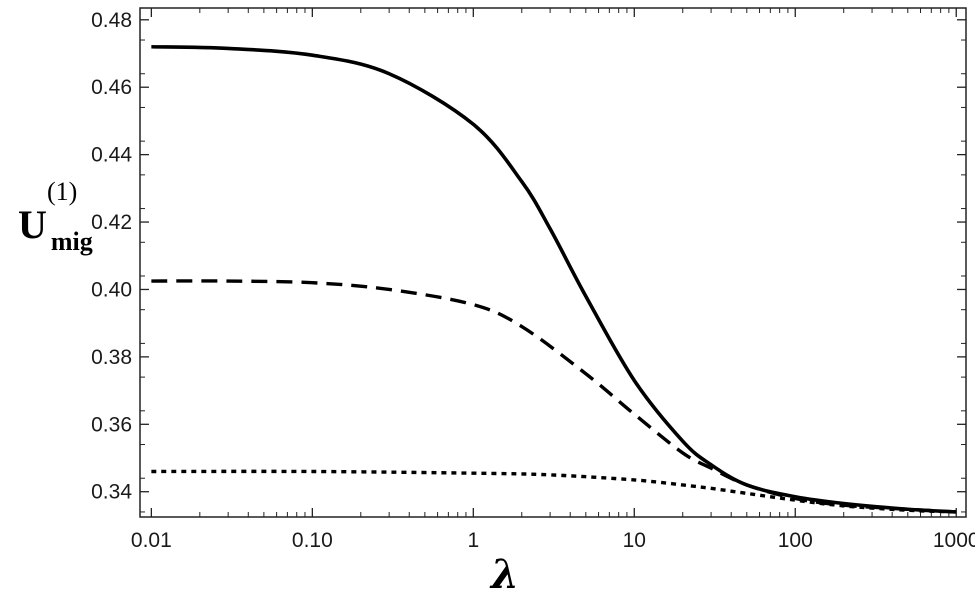 The width and height of the screenshot is (975, 593). Describe the element at coordinates (554, 491) in the screenshot. I see `series-line-dotted` at that location.